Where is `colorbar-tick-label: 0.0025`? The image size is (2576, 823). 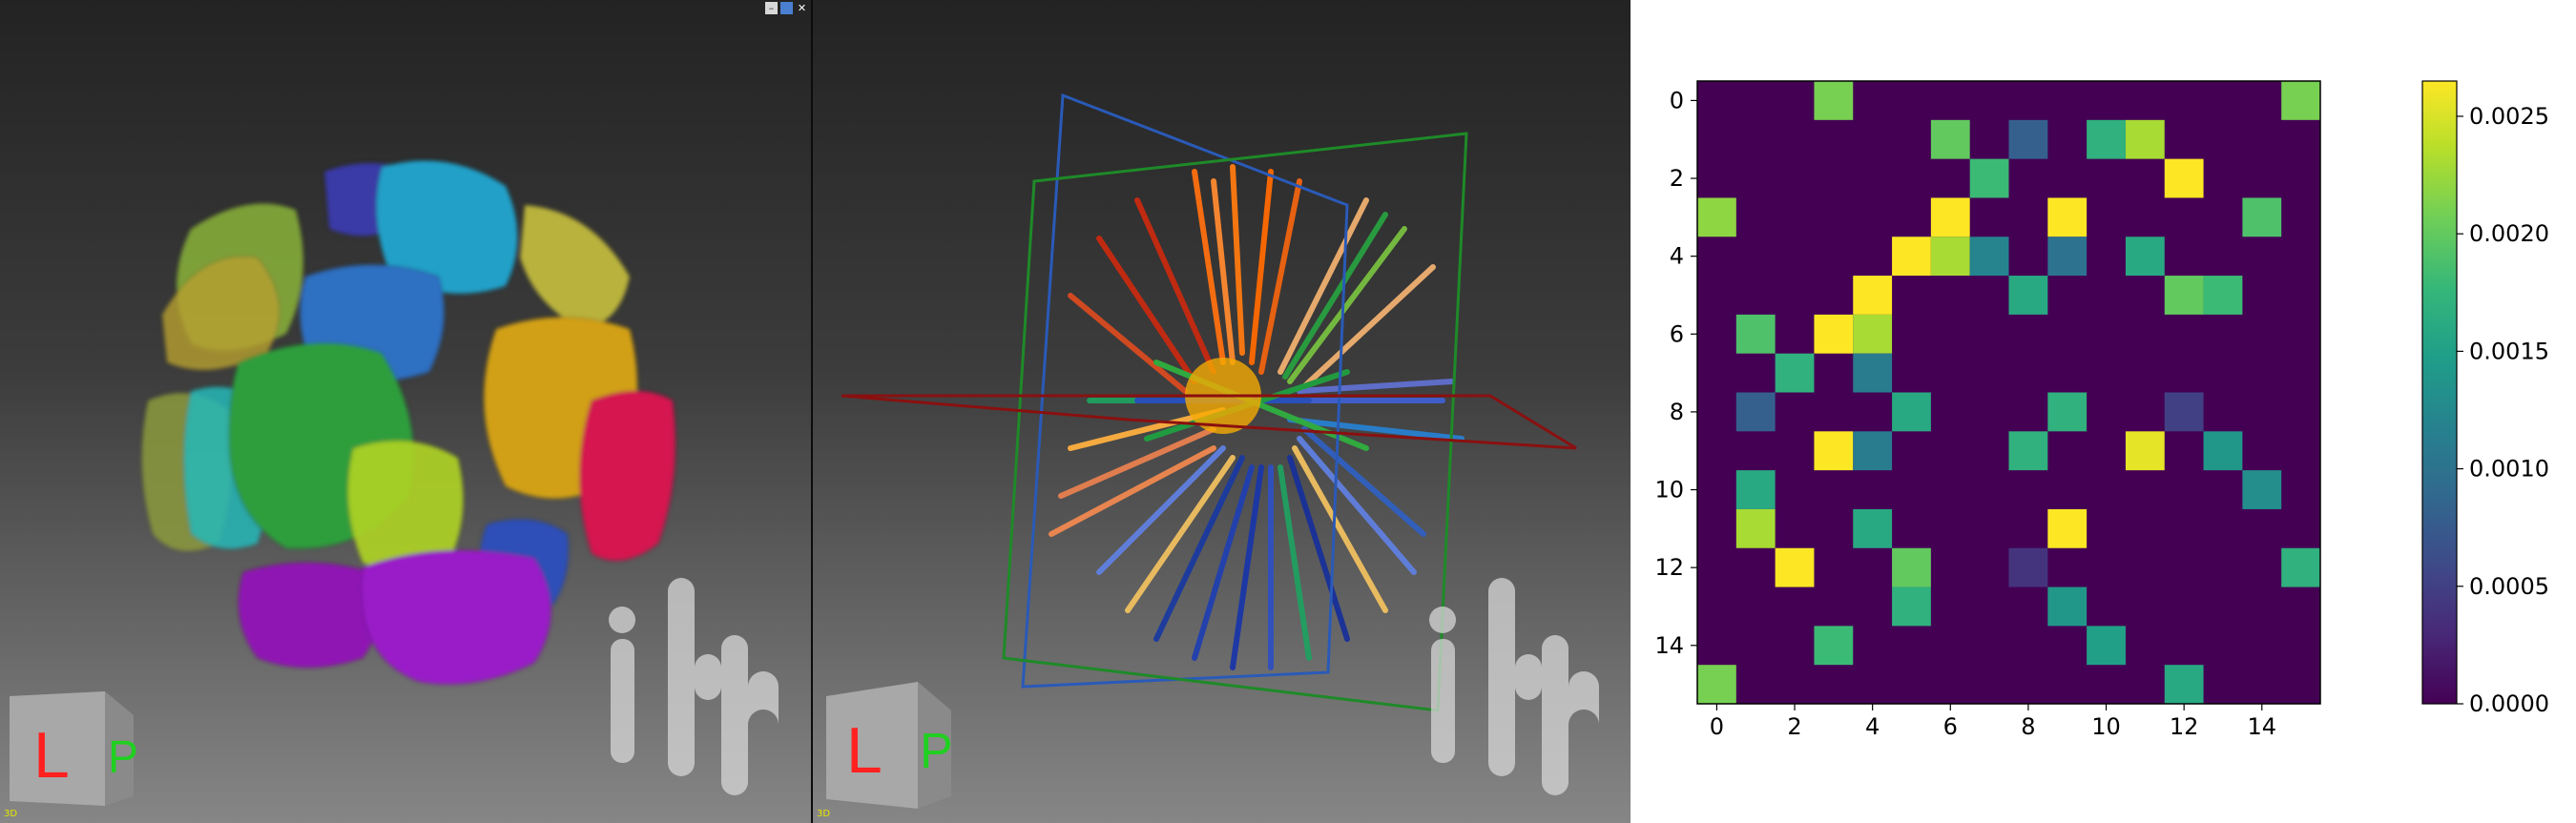 colorbar-tick-label: 0.0025 is located at coordinates (2509, 116).